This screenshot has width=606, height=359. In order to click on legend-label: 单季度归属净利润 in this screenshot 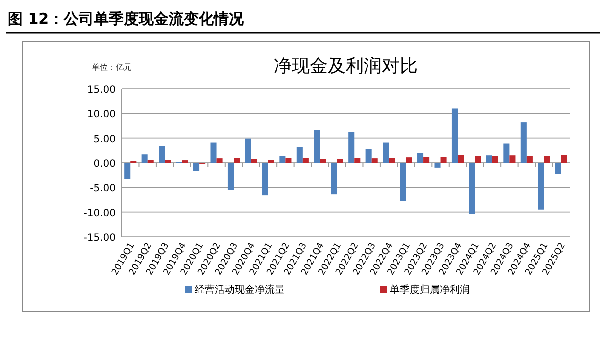, I will do `click(430, 290)`.